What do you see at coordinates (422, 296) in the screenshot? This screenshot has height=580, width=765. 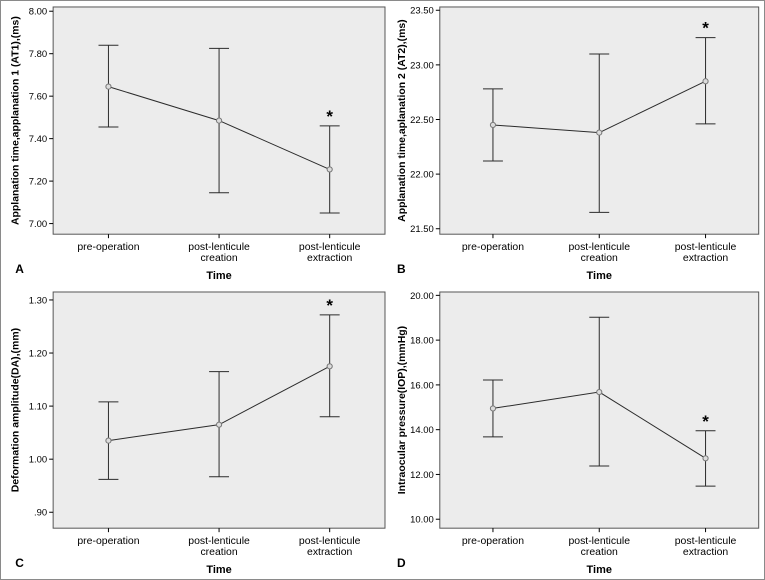 I see `y-tick-label: 20.00` at bounding box center [422, 296].